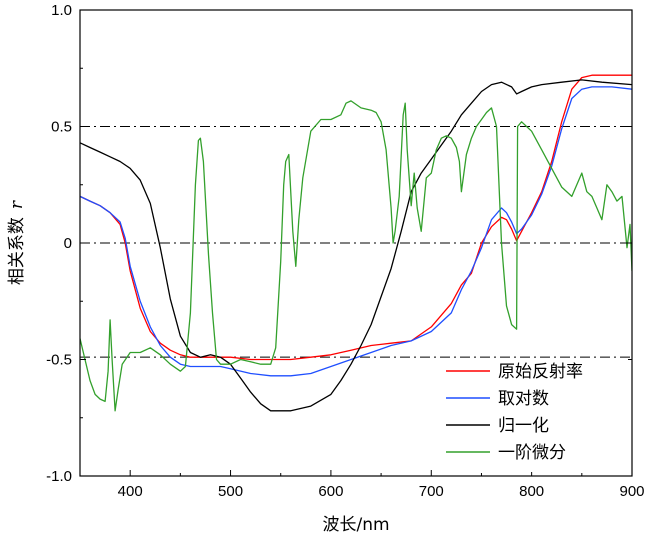 Image resolution: width=650 pixels, height=540 pixels. I want to click on legend-label-2: 归一化, so click(523, 426).